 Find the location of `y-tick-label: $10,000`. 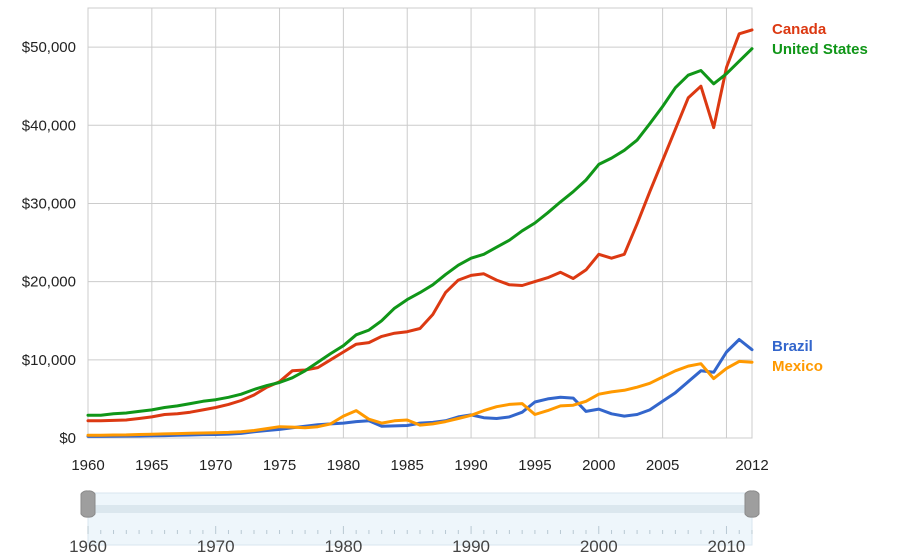

y-tick-label: $10,000 is located at coordinates (49, 360).